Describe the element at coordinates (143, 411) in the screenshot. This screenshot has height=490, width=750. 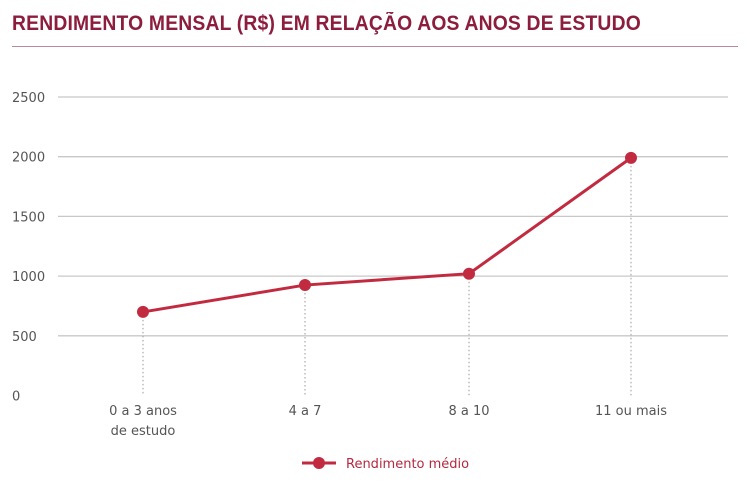
I see `x-tick-label: 0 a 3 anos` at that location.